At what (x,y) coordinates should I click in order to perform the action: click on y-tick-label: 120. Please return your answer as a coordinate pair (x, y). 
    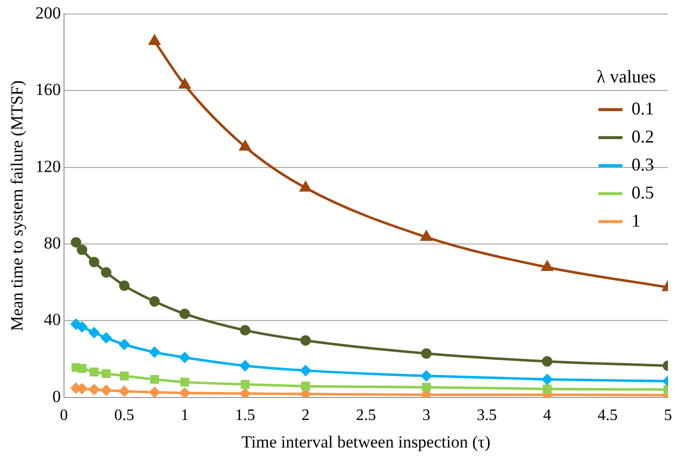
    Looking at the image, I should click on (48, 166).